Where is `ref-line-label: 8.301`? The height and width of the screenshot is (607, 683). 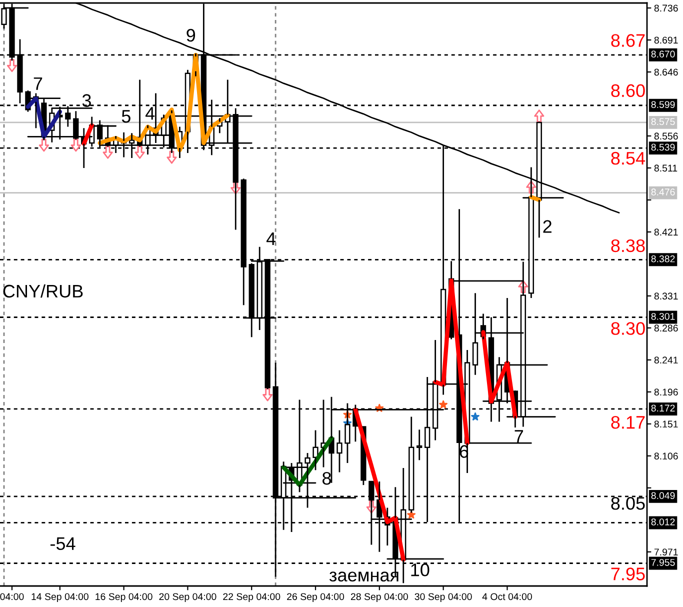
ref-line-label: 8.301 is located at coordinates (663, 316).